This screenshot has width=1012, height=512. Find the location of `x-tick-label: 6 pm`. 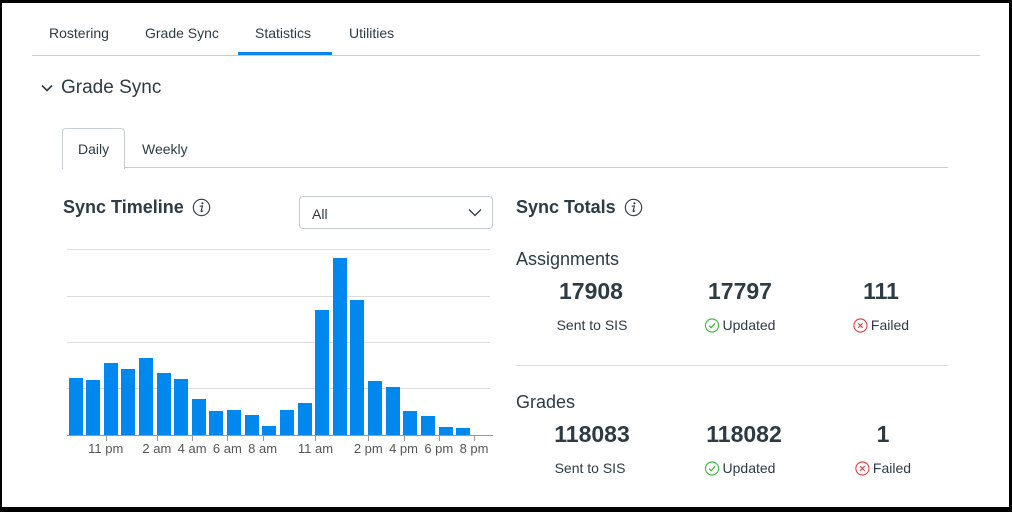

x-tick-label: 6 pm is located at coordinates (439, 448).